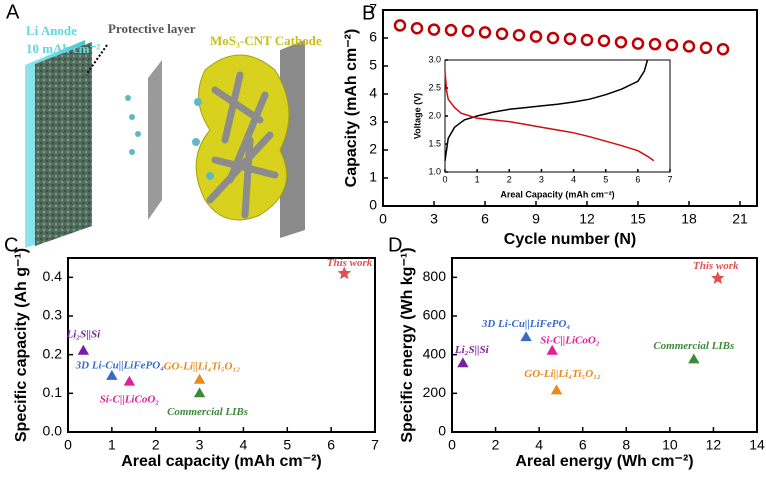 This screenshot has height=482, width=766. What do you see at coordinates (536, 219) in the screenshot?
I see `x-tick-label: 9` at bounding box center [536, 219].